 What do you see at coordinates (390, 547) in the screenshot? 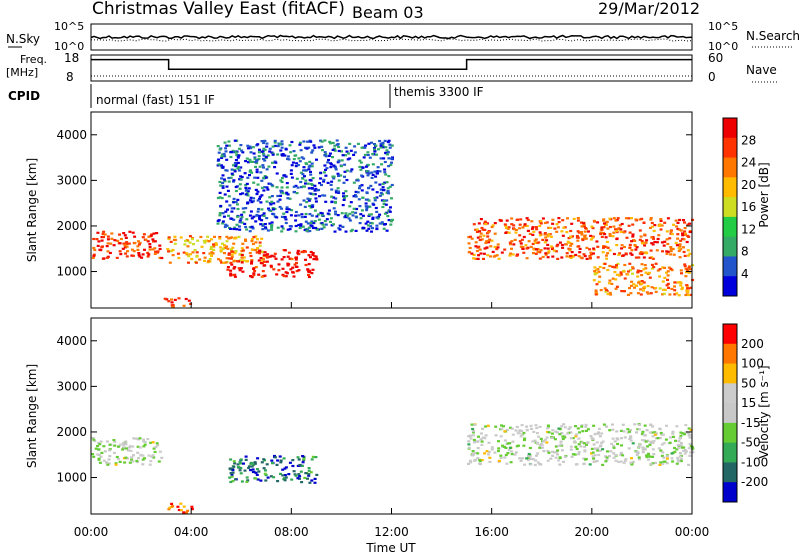
I see `time-xlabel: Time UT` at bounding box center [390, 547].